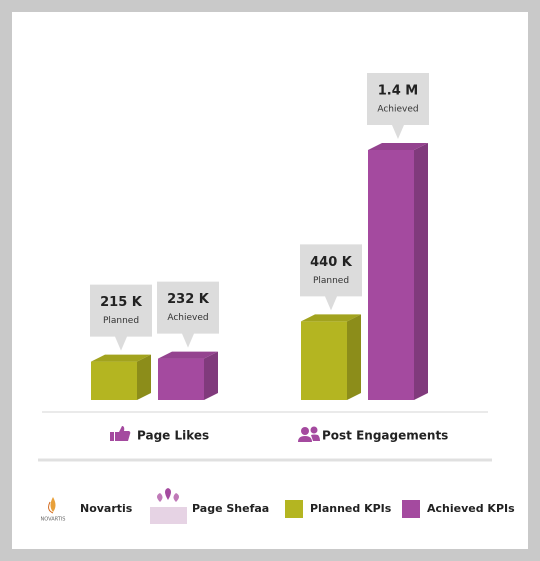 The height and width of the screenshot is (561, 540). What do you see at coordinates (331, 262) in the screenshot?
I see `value-label: 440 K` at bounding box center [331, 262].